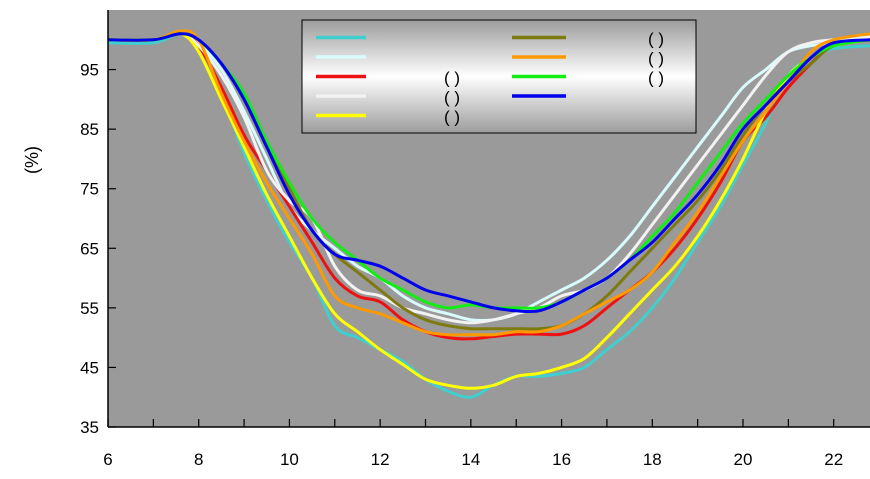 This screenshot has width=870, height=479. What do you see at coordinates (89, 248) in the screenshot?
I see `y-tick-label: 65` at bounding box center [89, 248].